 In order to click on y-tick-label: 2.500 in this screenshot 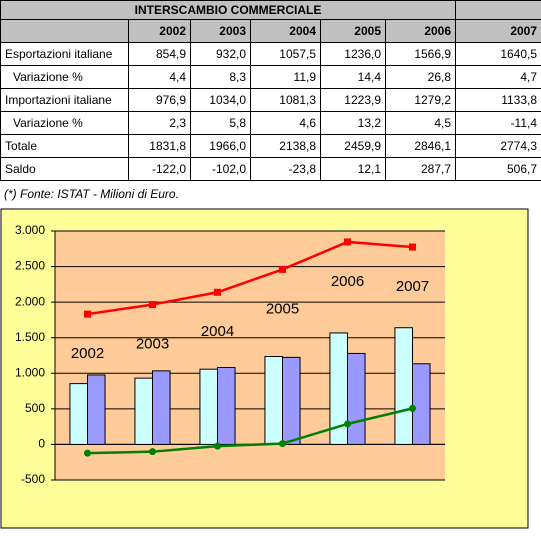, I will do `click(30, 266)`.